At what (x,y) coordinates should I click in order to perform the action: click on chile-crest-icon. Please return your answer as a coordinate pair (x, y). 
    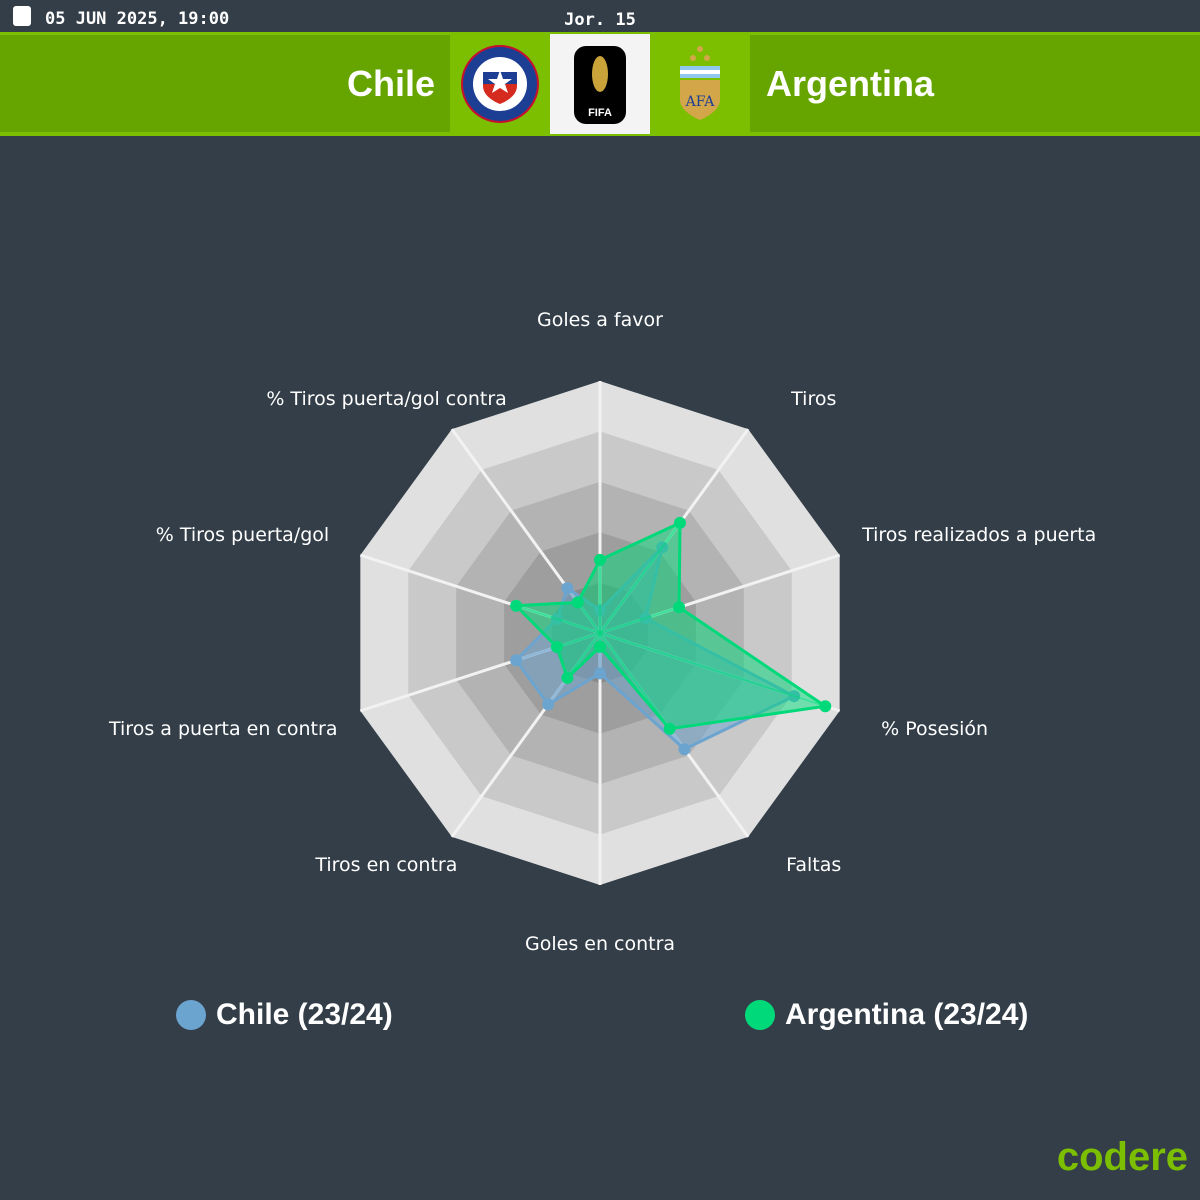
    Looking at the image, I should click on (500, 84).